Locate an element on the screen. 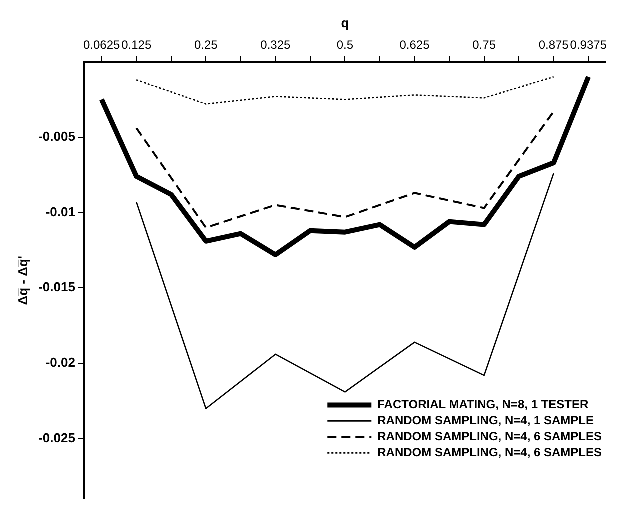  x-axis-title: q is located at coordinates (345, 22).